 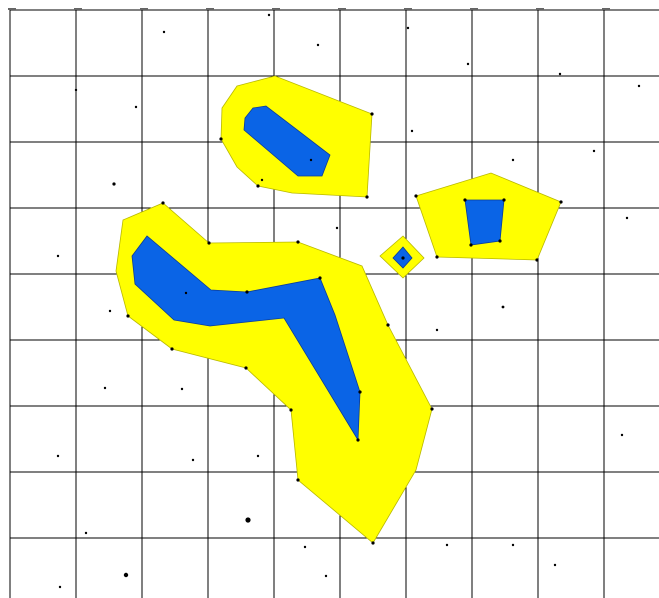 I want to click on region-north, so click(x=296, y=136).